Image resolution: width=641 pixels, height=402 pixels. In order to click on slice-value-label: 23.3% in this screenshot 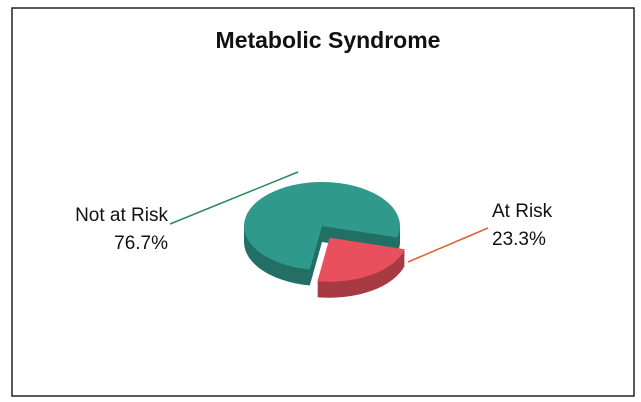, I will do `click(519, 239)`.